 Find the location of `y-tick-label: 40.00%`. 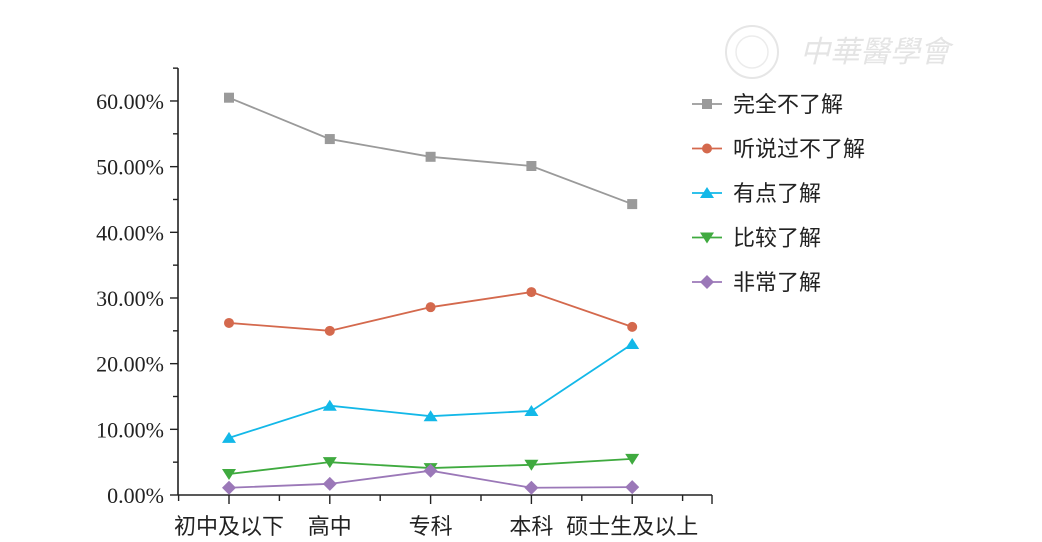

y-tick-label: 40.00% is located at coordinates (130, 232).